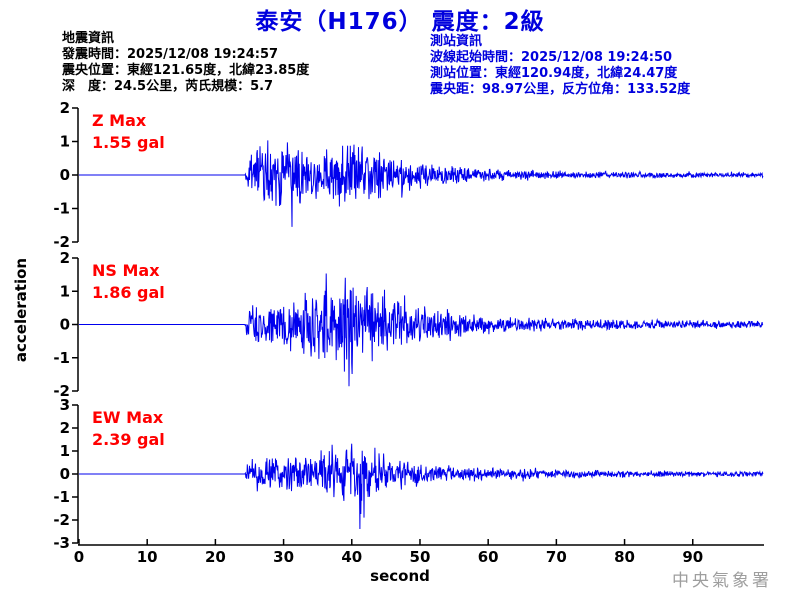 This screenshot has height=600, width=800. What do you see at coordinates (147, 557) in the screenshot?
I see `x-tick-label: 10` at bounding box center [147, 557].